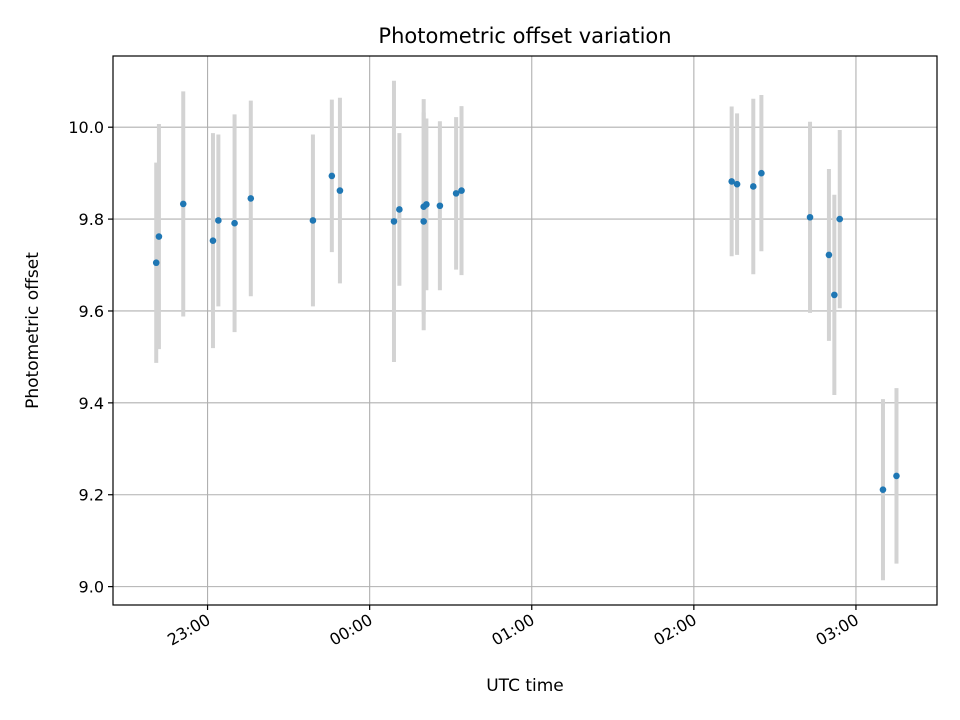  I want to click on y-tick-label: 9.2, so click(91, 495).